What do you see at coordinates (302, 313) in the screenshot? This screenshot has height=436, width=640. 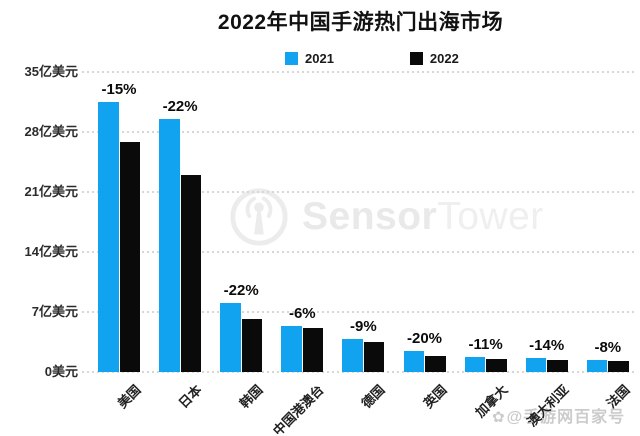 I see `pct-change-label-中国港澳台: -6%` at bounding box center [302, 313].